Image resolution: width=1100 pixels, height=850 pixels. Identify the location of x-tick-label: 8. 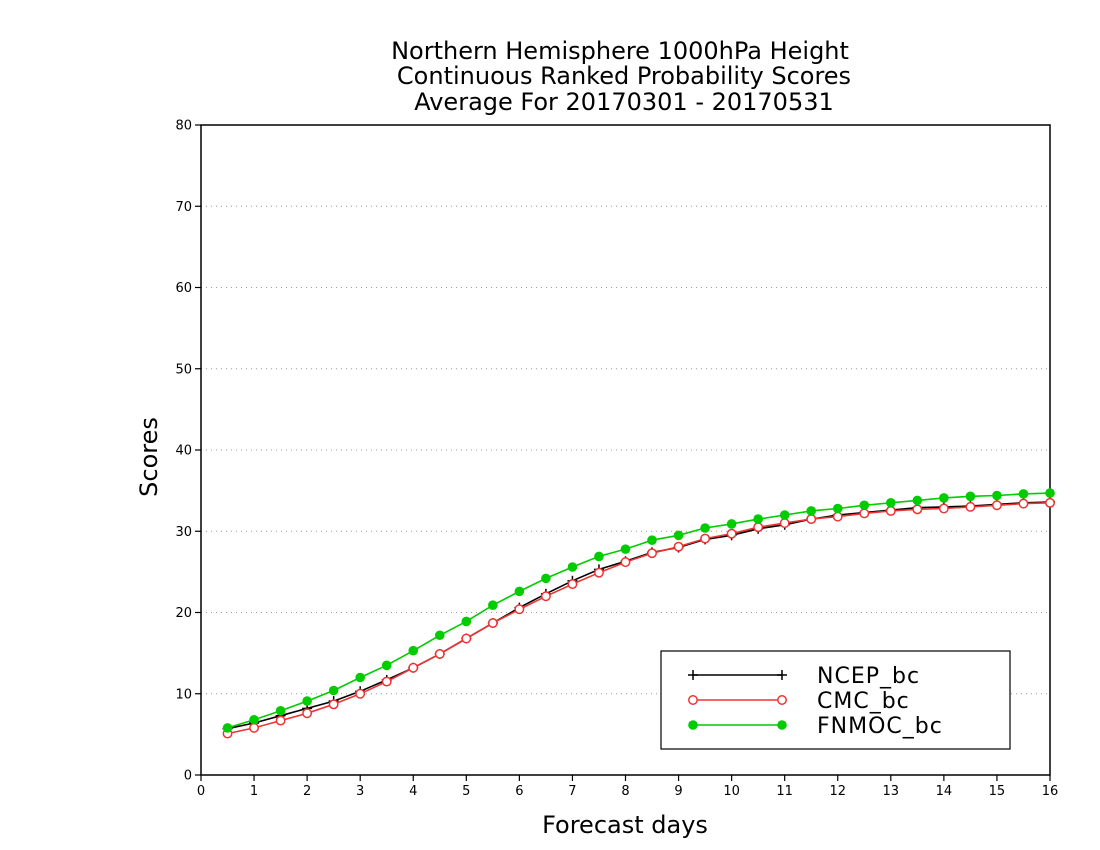
(625, 791).